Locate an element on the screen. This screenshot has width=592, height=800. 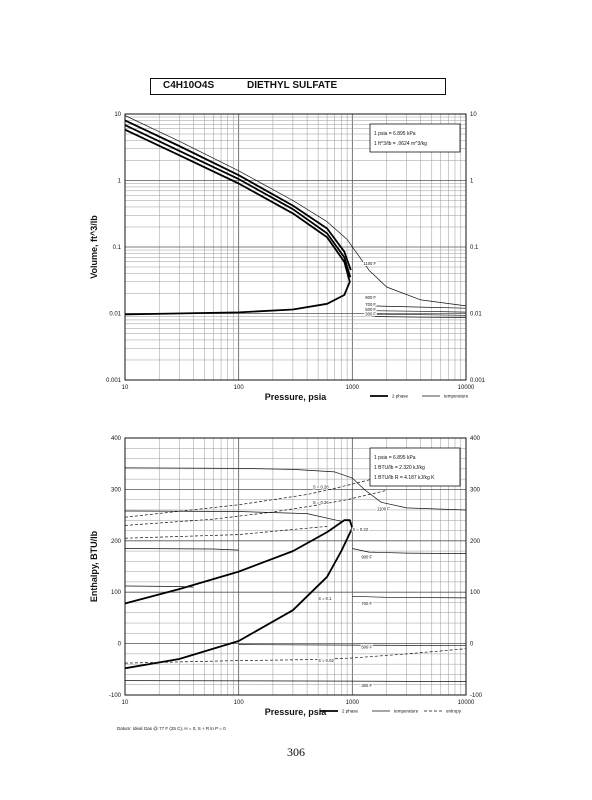
chart1-legend-label: 2 phase is located at coordinates (400, 396).